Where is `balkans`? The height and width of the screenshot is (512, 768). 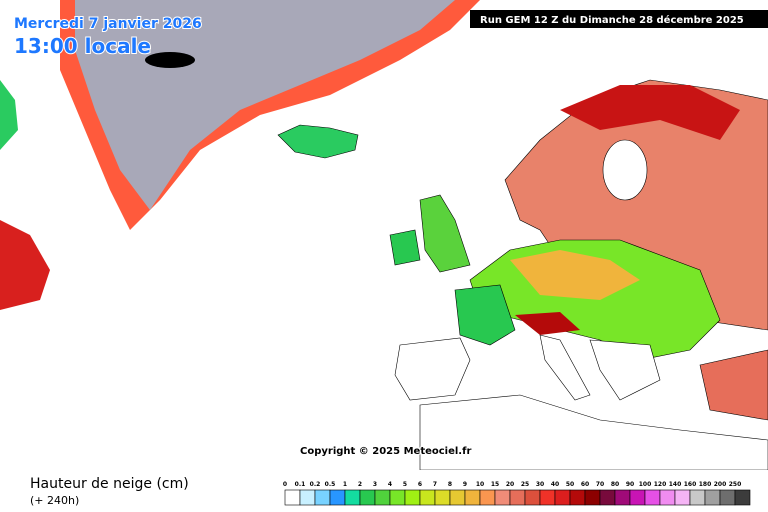
balkans is located at coordinates (625, 370).